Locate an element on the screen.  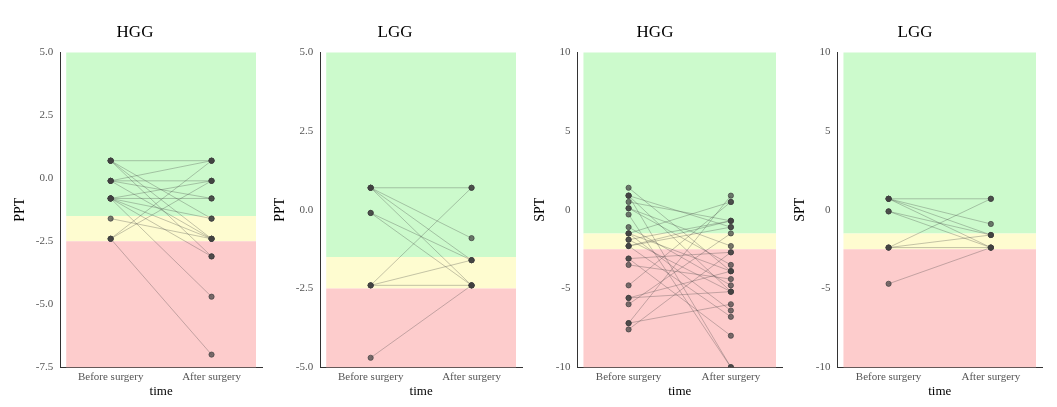
y-tick-label: -7.5 is located at coordinates (44, 366).